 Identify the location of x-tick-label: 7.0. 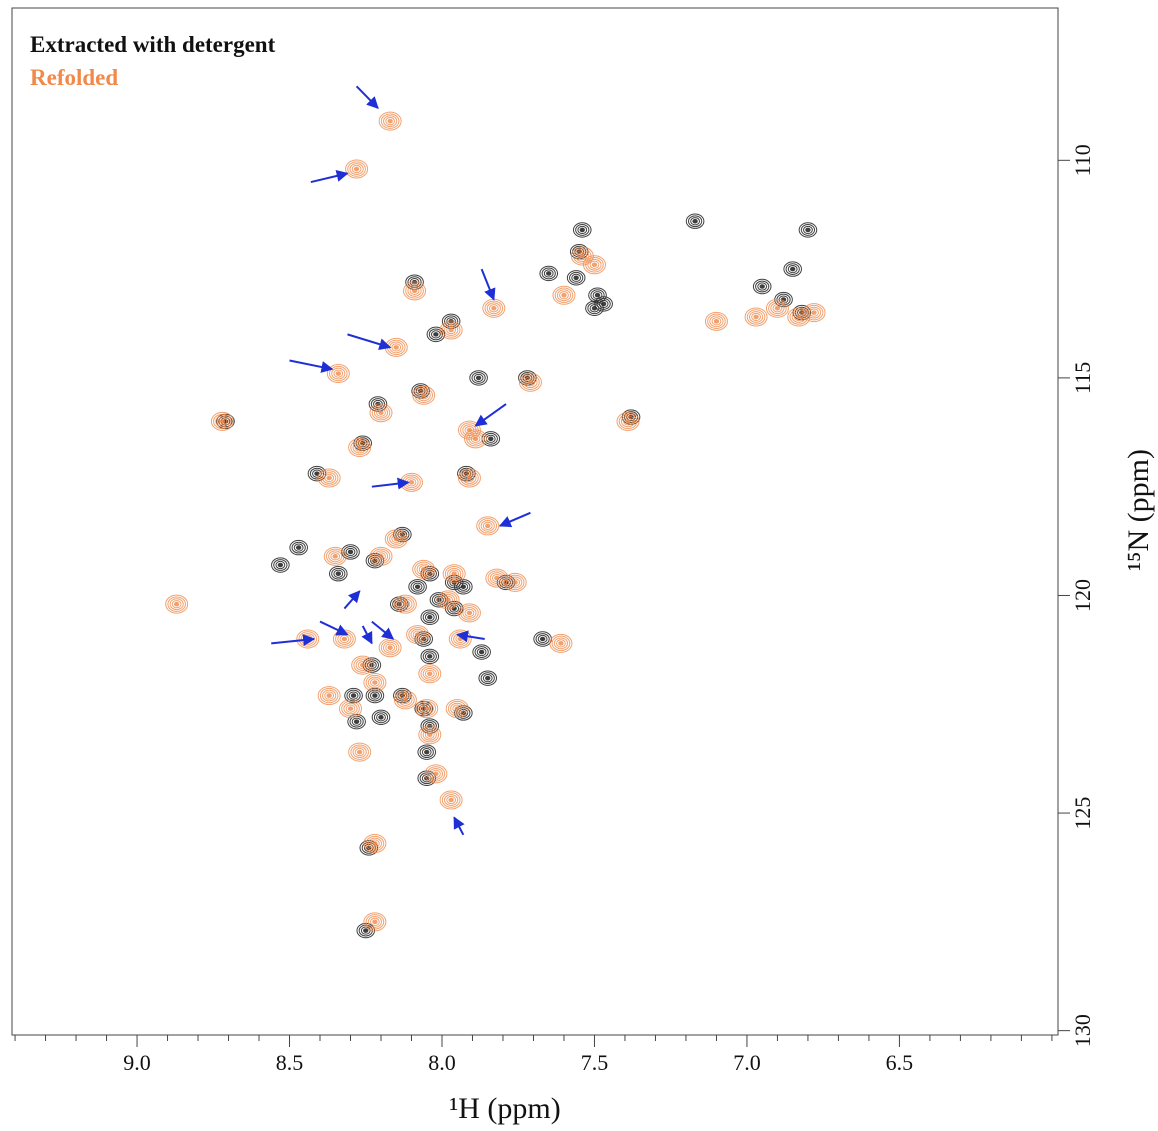
(747, 1062).